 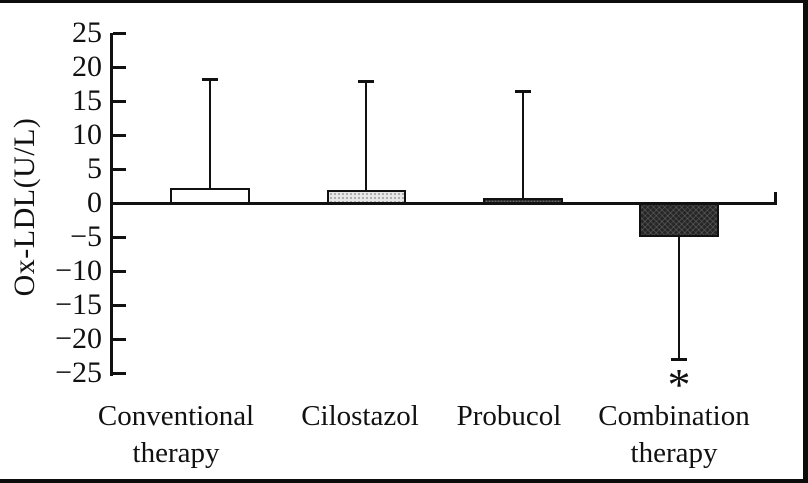 I want to click on y-tick-neg5, so click(x=119, y=237).